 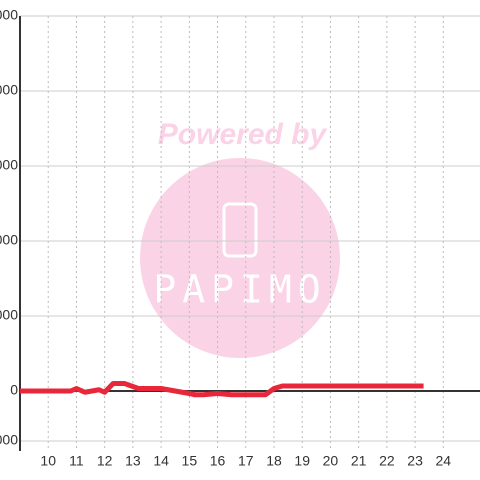 What do you see at coordinates (274, 461) in the screenshot?
I see `x-tick-label: 18` at bounding box center [274, 461].